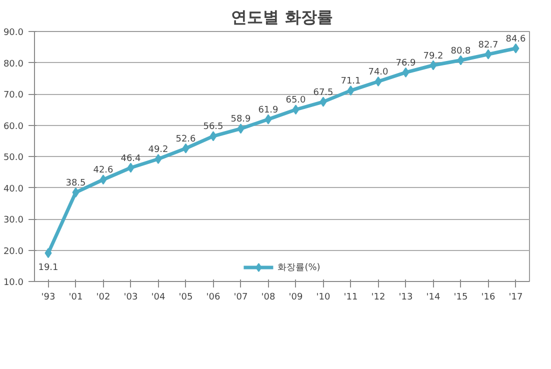 This screenshot has height=369, width=551. What do you see at coordinates (378, 73) in the screenshot?
I see `data-label: 74.0` at bounding box center [378, 73].